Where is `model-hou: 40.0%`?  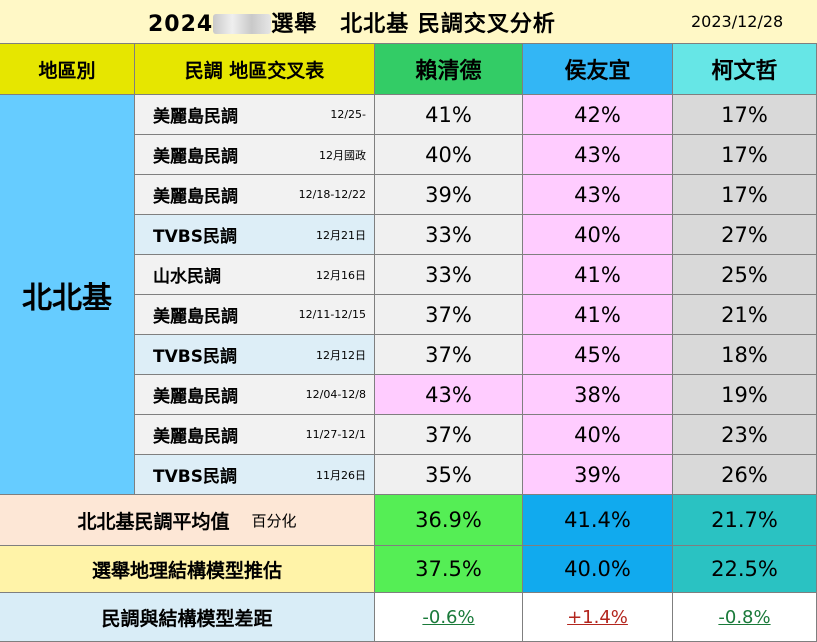
model-hou: 40.0% is located at coordinates (598, 569).